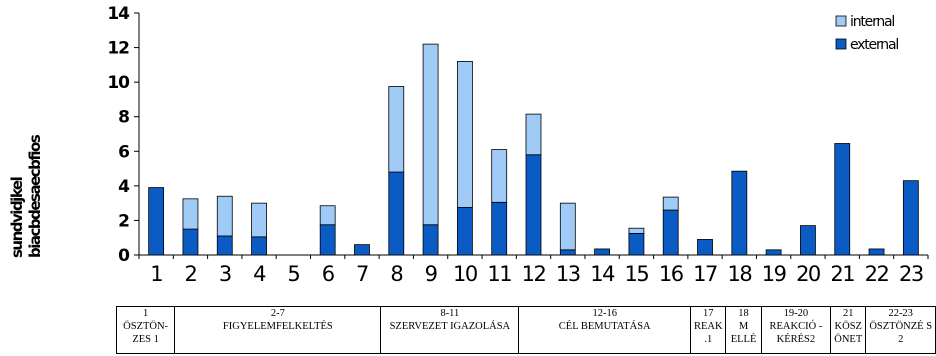  What do you see at coordinates (637, 274) in the screenshot?
I see `x-tick-label: 15` at bounding box center [637, 274].